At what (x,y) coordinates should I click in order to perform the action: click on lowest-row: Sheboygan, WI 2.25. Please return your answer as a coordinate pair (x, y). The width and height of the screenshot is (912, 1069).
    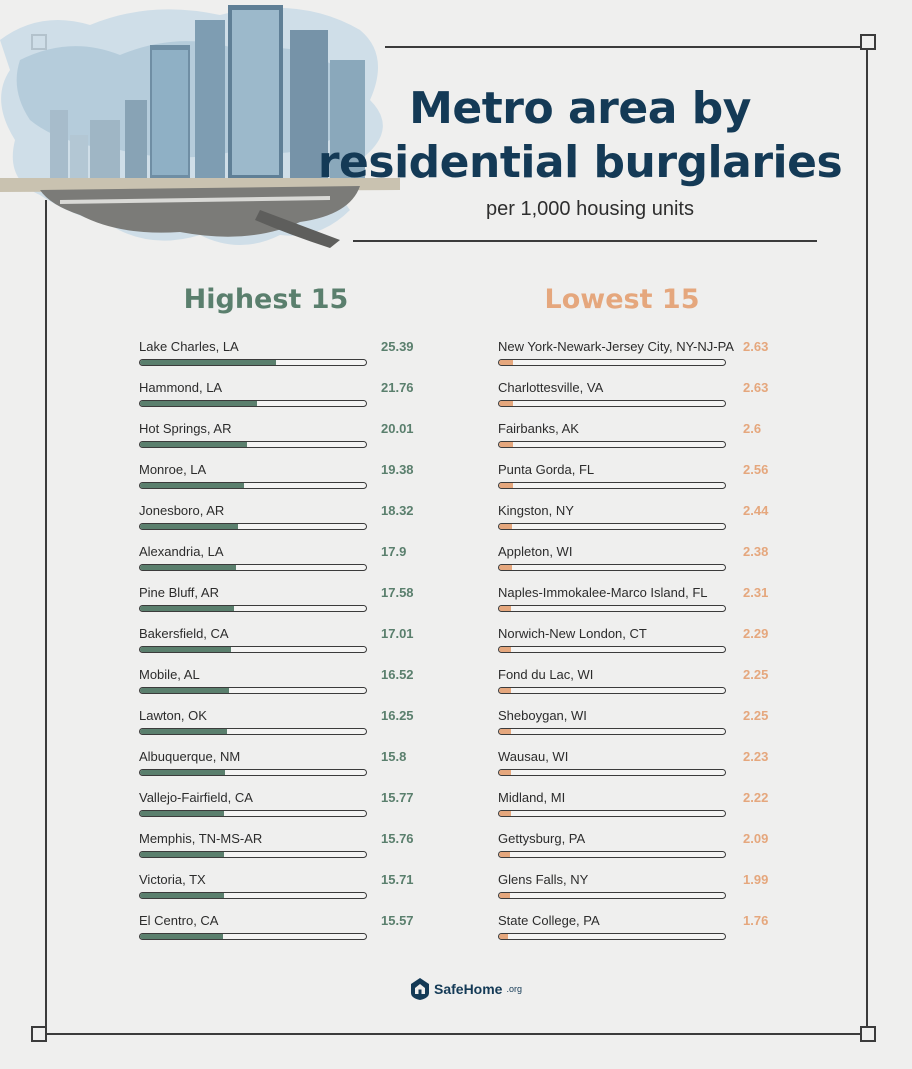
    Looking at the image, I should click on (643, 728).